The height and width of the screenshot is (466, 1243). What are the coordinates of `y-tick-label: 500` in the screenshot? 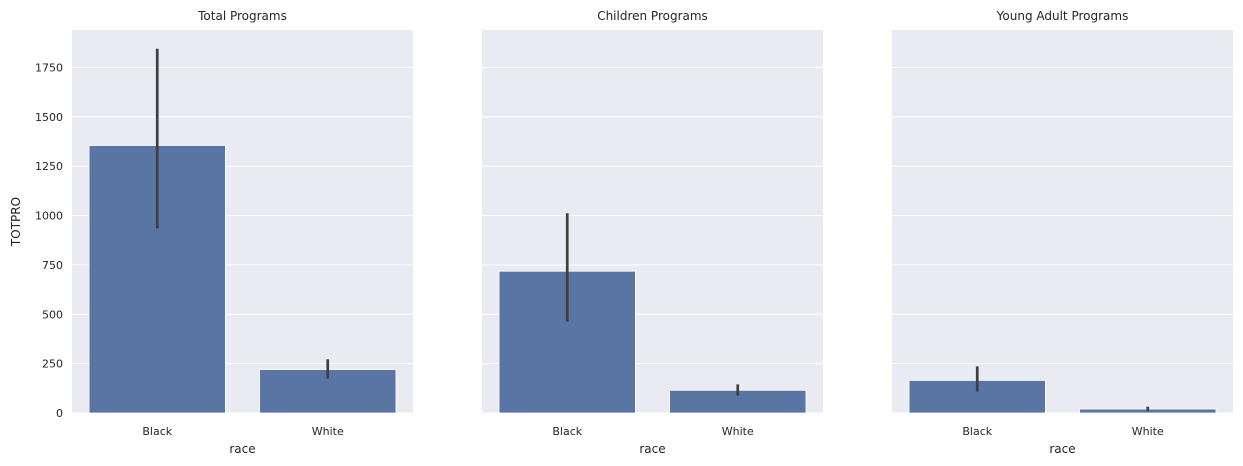 It's located at (52, 314).